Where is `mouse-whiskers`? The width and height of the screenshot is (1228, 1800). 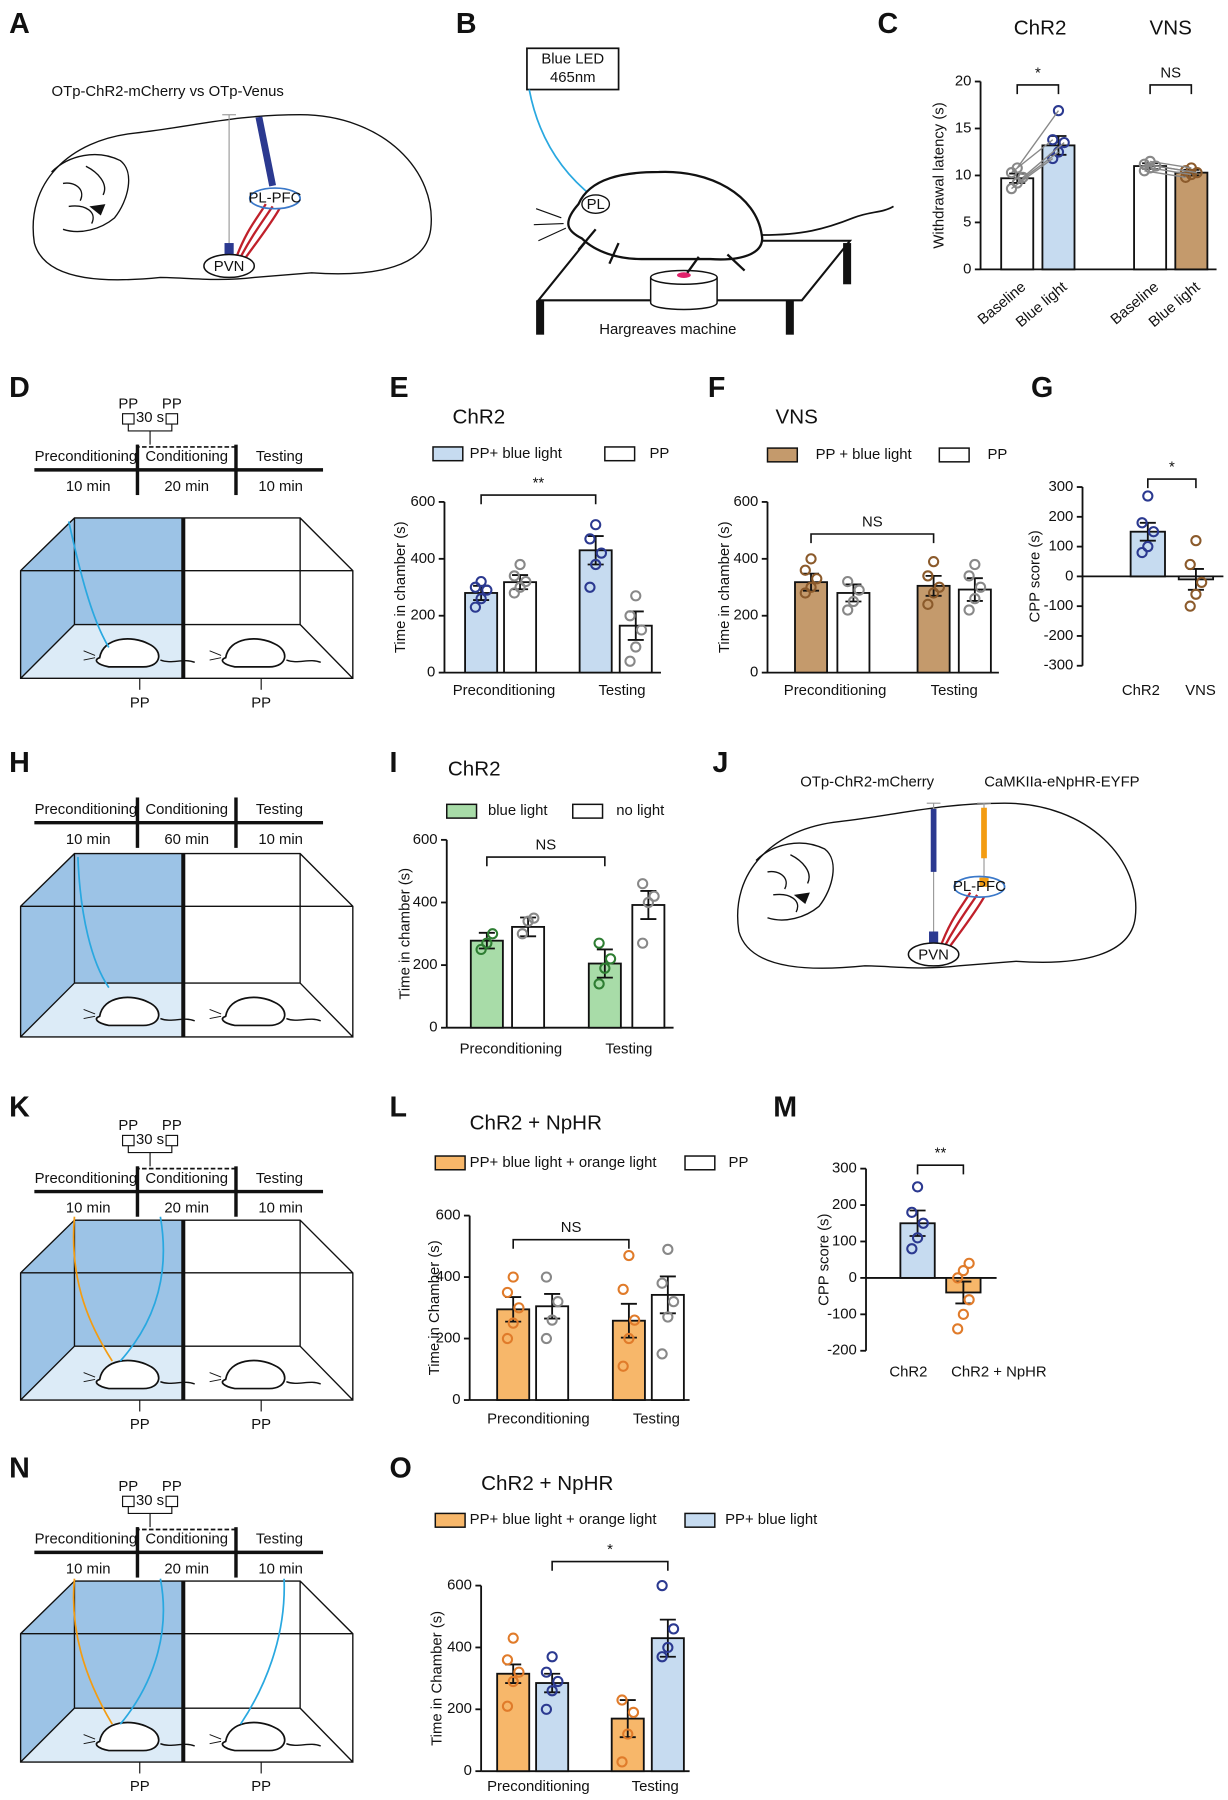 mouse-whiskers is located at coordinates (215, 1014).